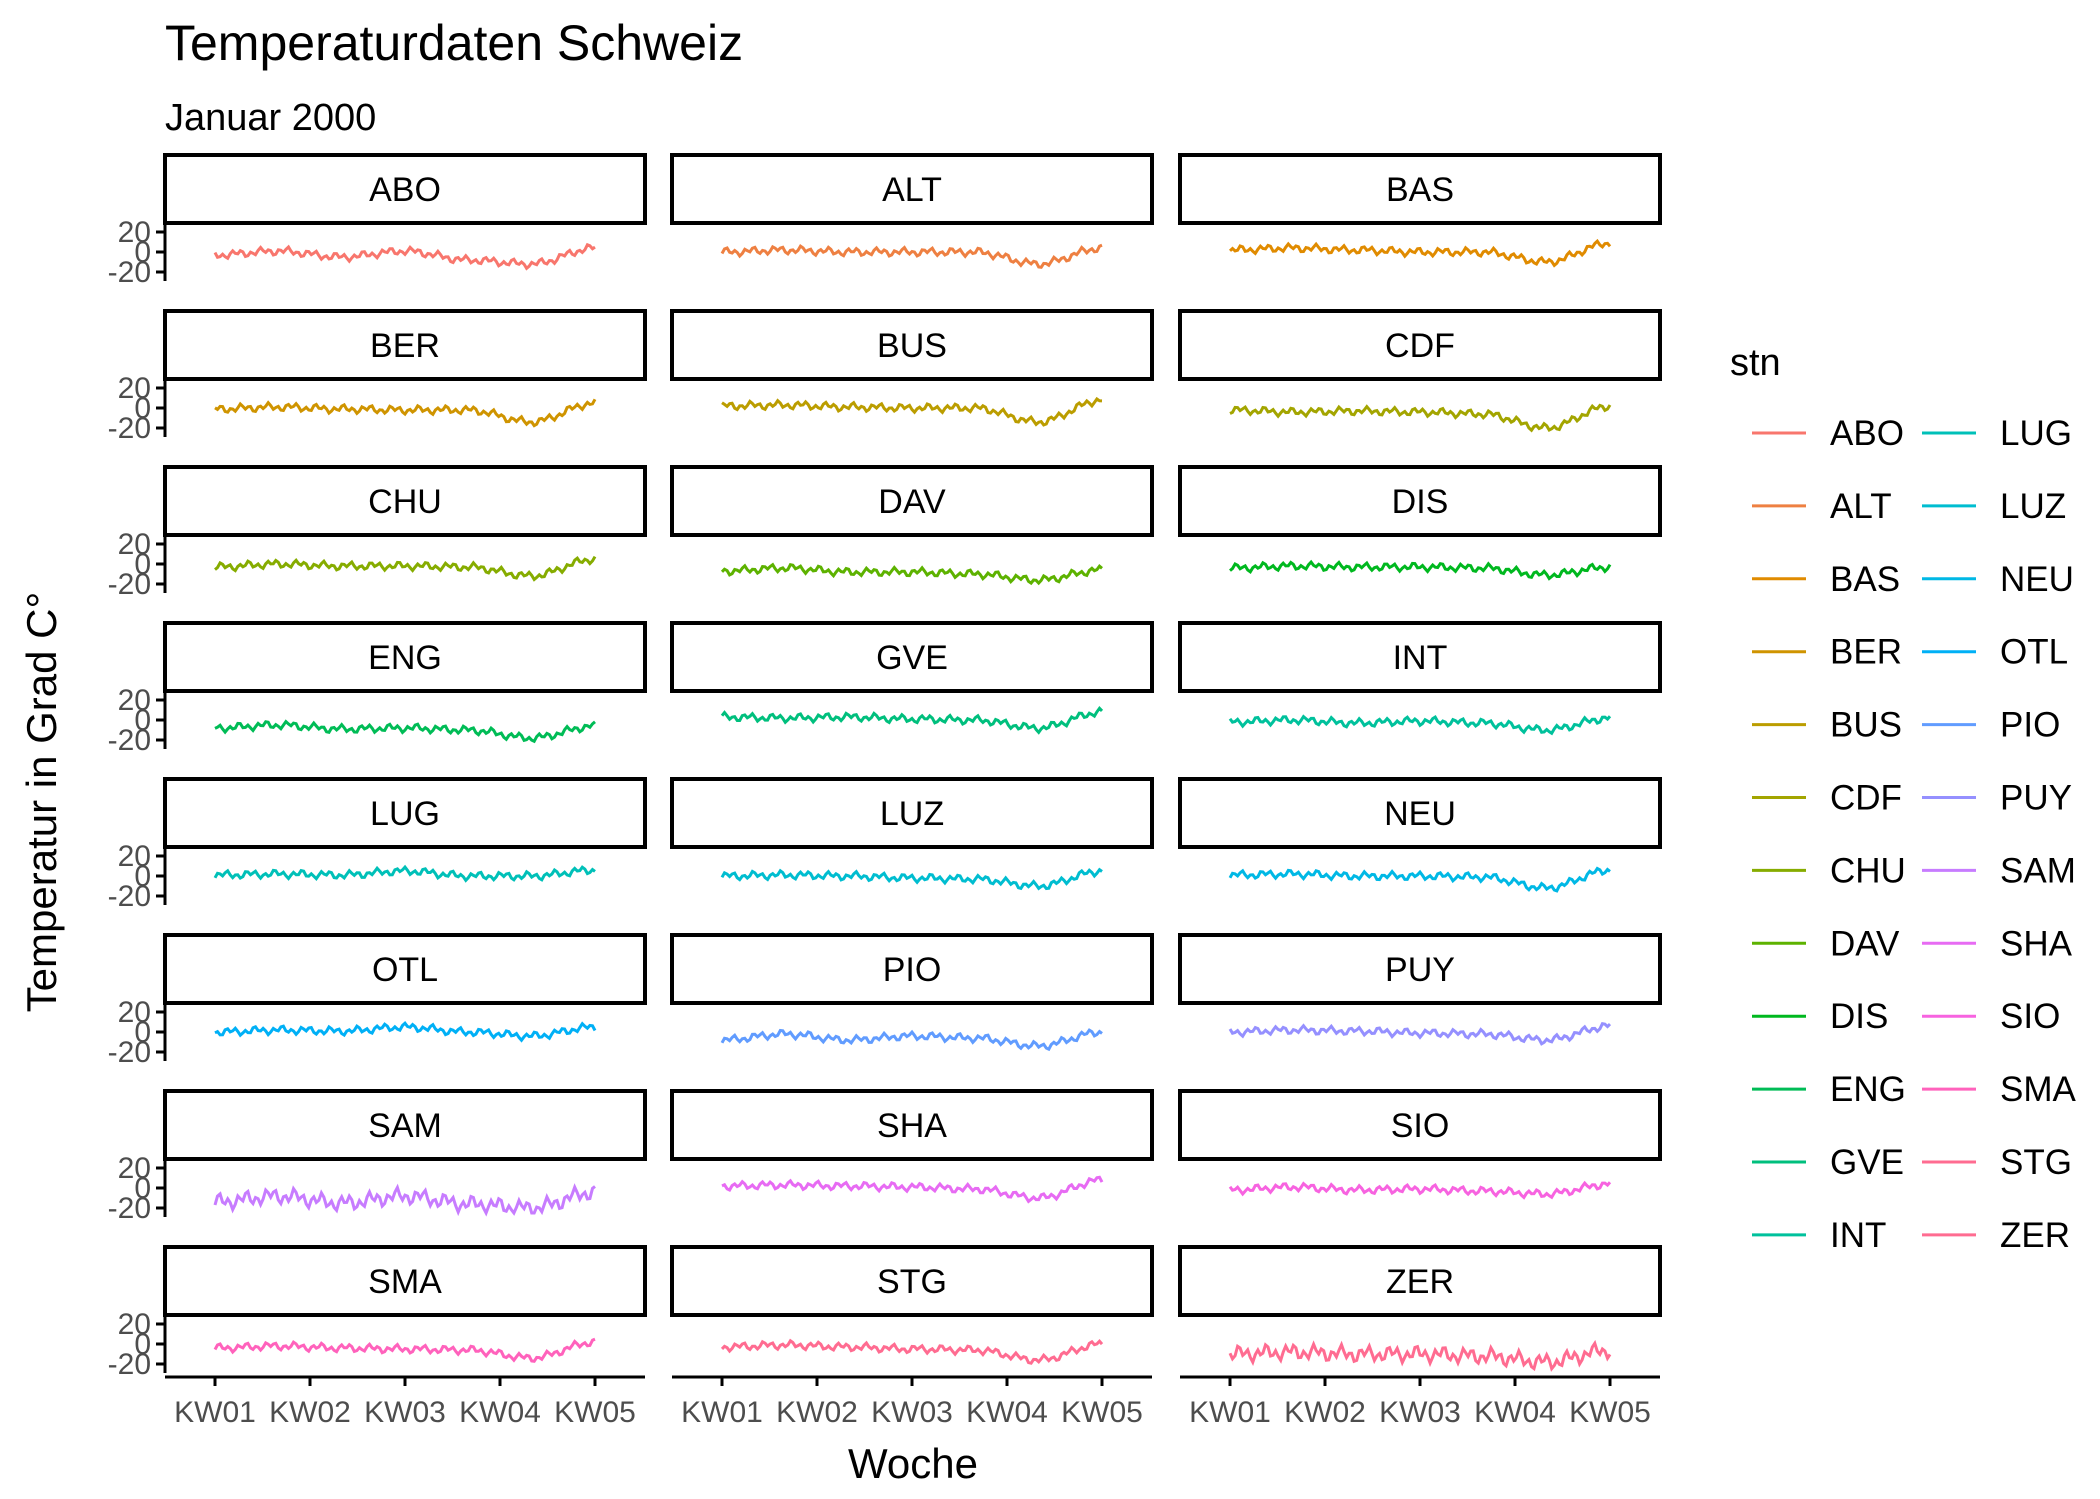 Image resolution: width=2100 pixels, height=1499 pixels. What do you see at coordinates (1827, 652) in the screenshot?
I see `legend-item-ber: BER` at bounding box center [1827, 652].